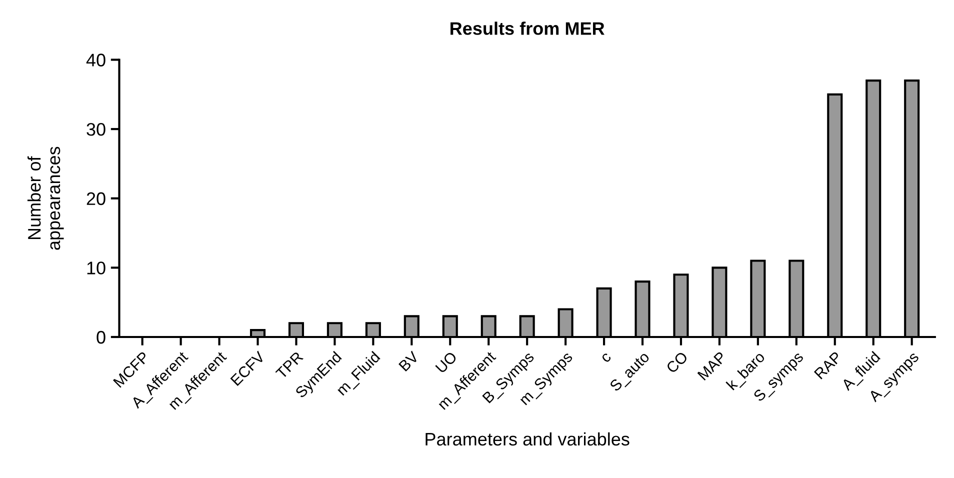  What do you see at coordinates (677, 362) in the screenshot?
I see `x-tick-label: CO` at bounding box center [677, 362].